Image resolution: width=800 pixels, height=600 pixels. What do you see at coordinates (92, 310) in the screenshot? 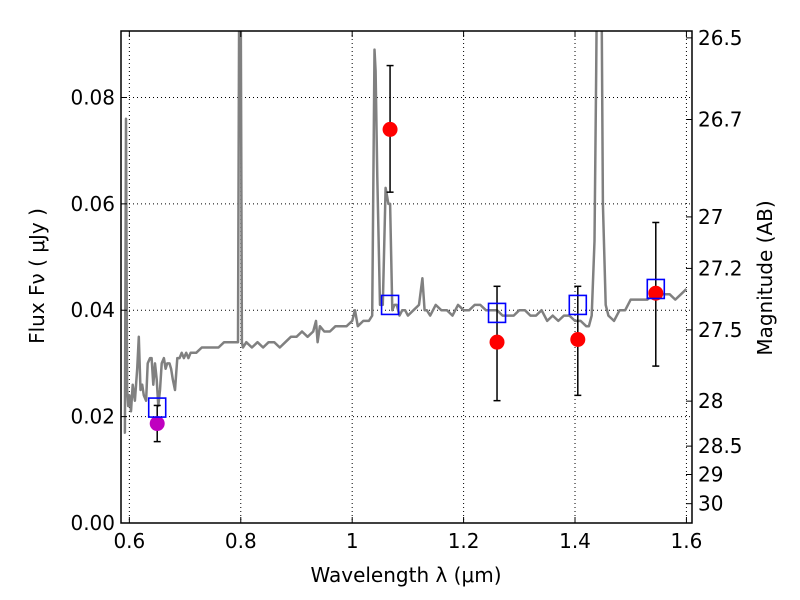
I see `y-tick-label: 0.04` at bounding box center [92, 310].